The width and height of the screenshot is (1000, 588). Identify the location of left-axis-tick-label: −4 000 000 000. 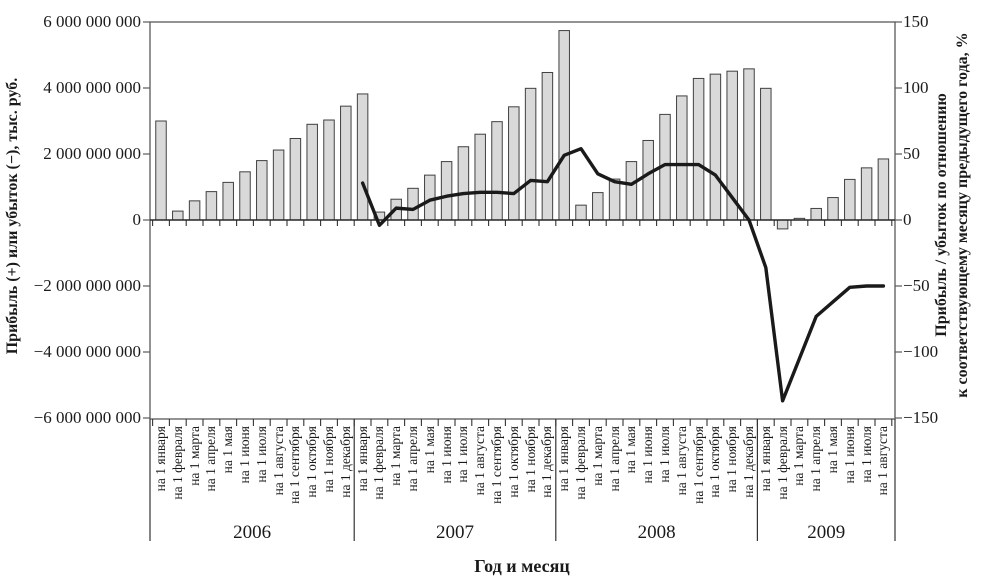
(87, 351).